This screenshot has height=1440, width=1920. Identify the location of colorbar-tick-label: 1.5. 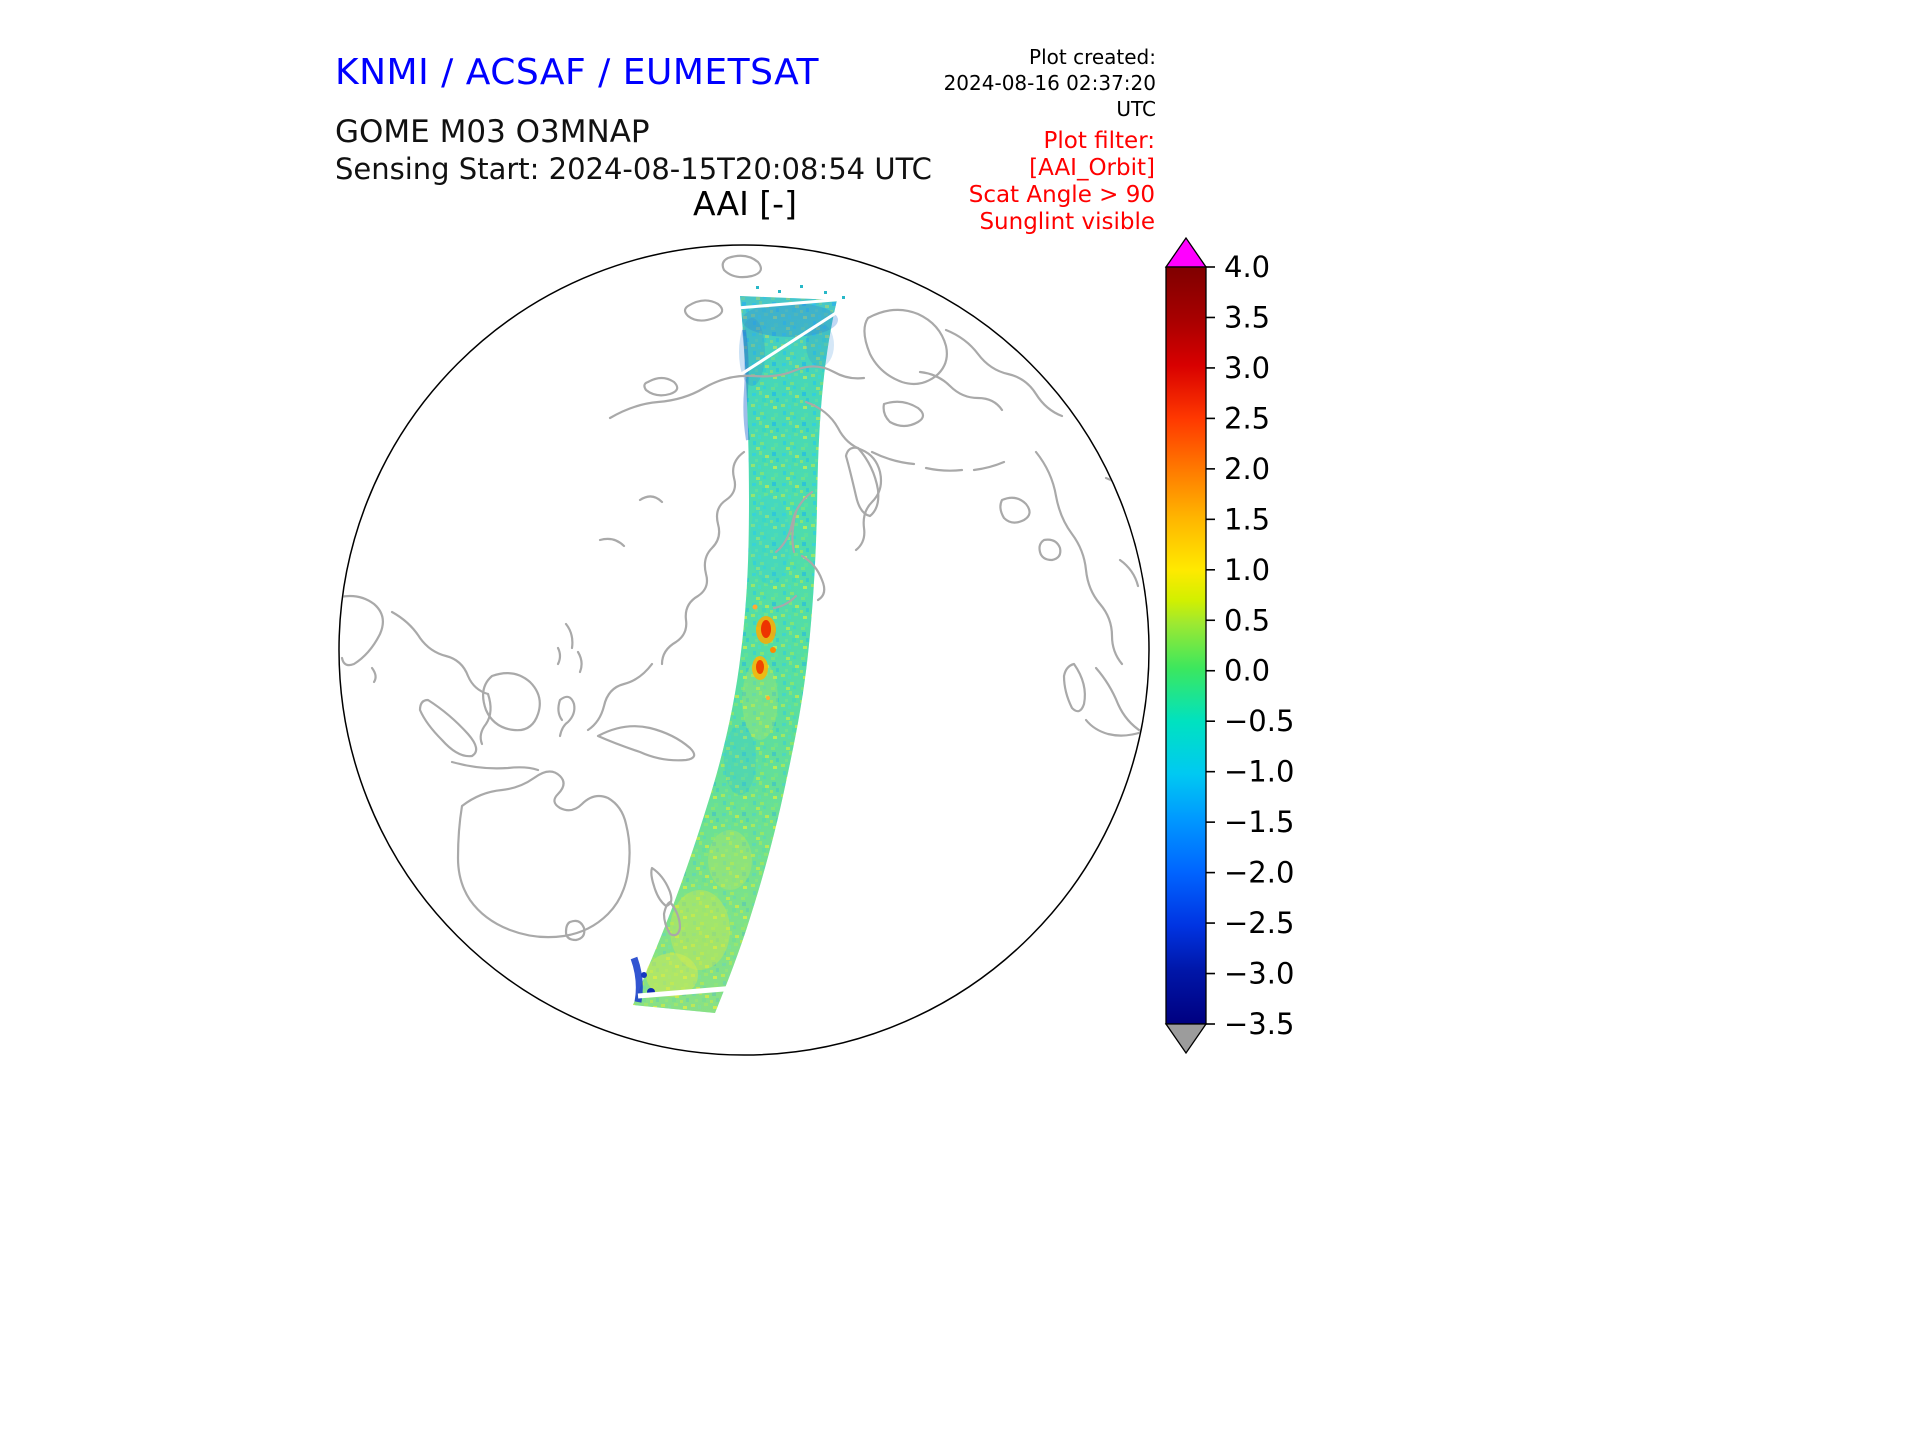
(1247, 519).